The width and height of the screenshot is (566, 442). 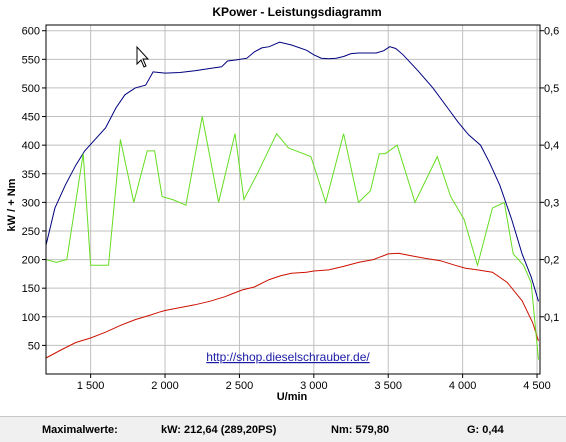 I want to click on y-tick-label-left: 150, so click(x=31, y=289).